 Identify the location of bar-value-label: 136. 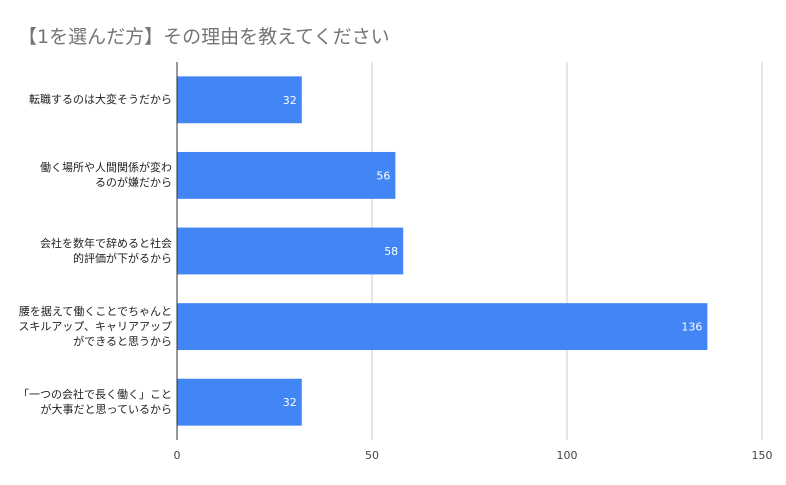
(691, 327).